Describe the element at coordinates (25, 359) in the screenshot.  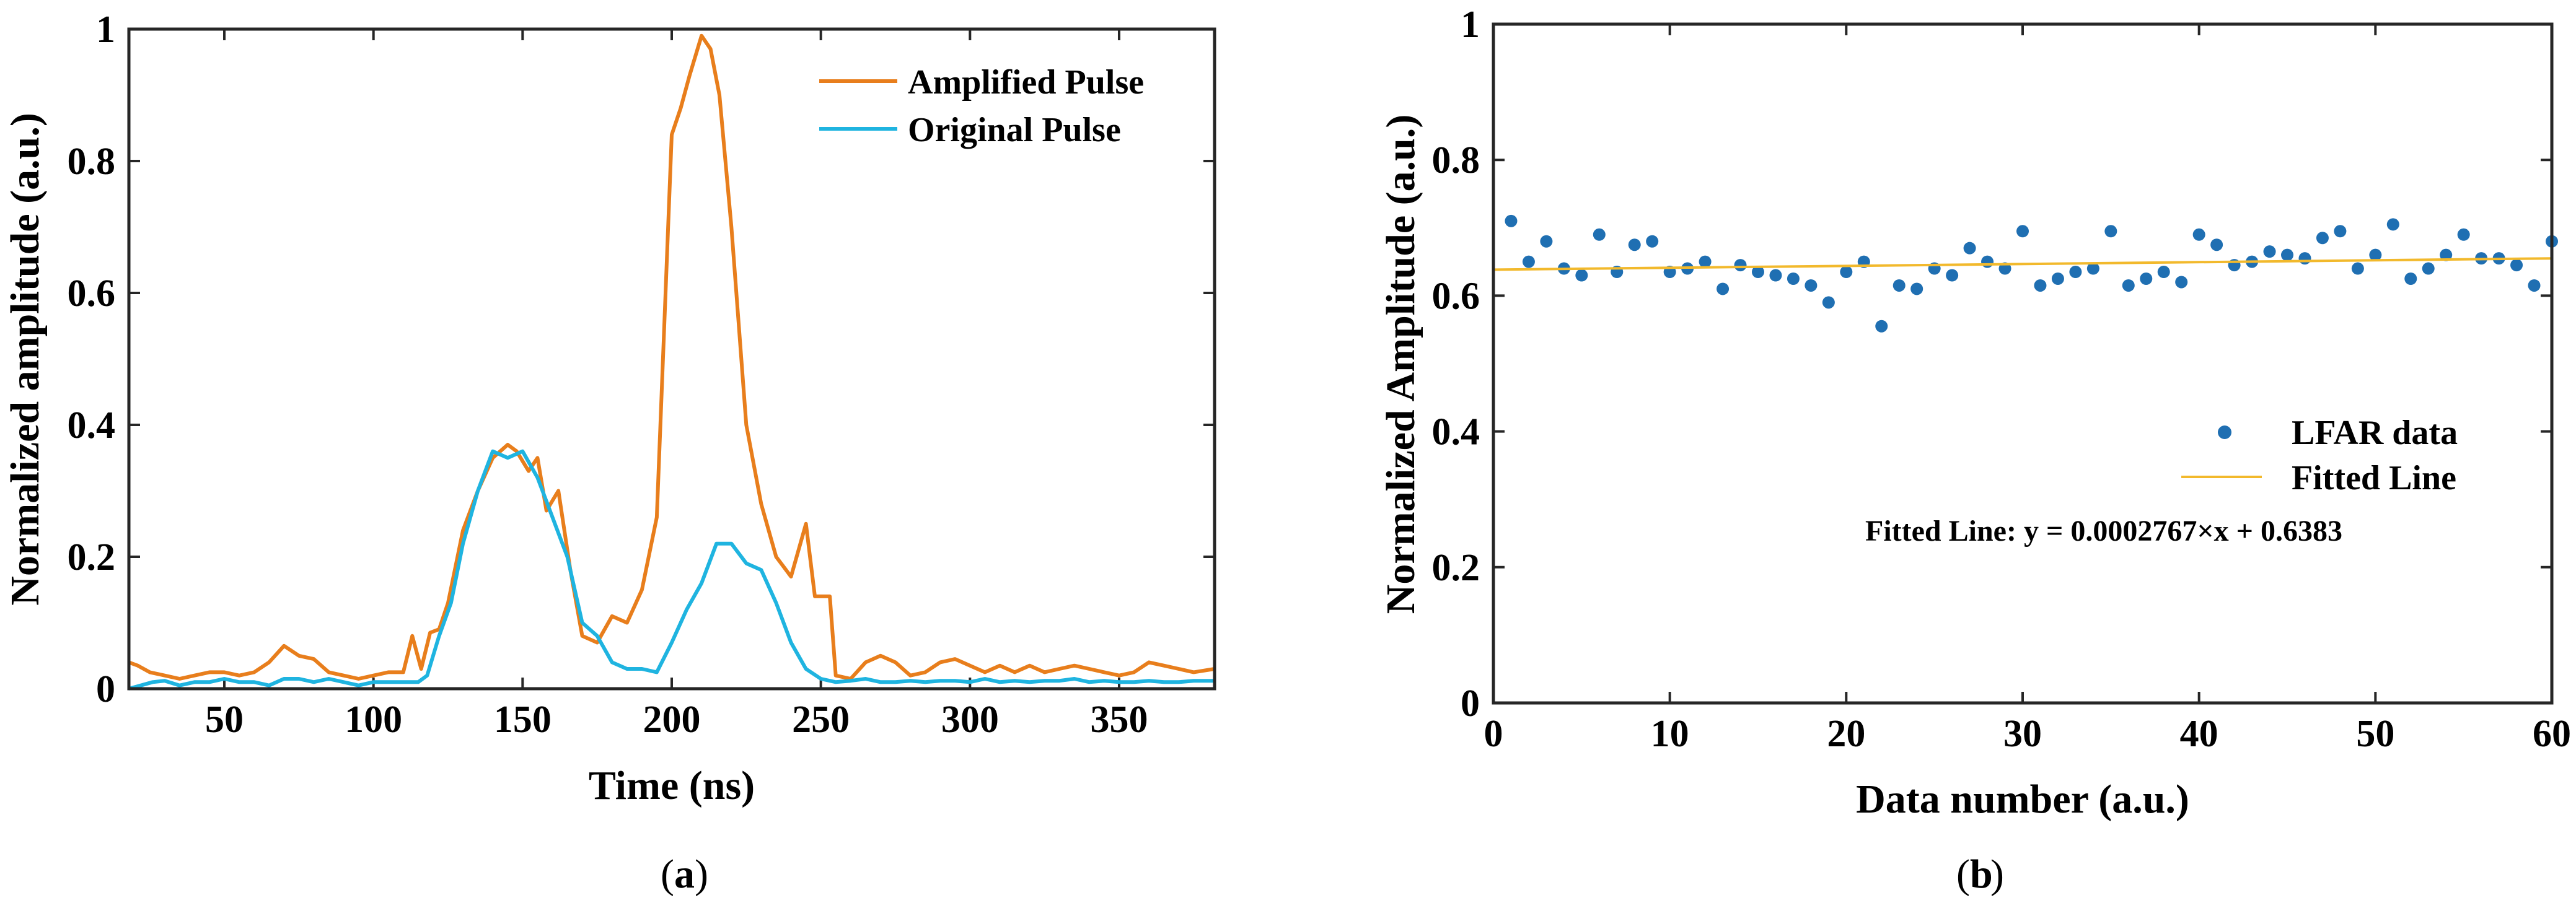
I see `y-axis-title-a: Normalized amplitude (a.u.)` at that location.